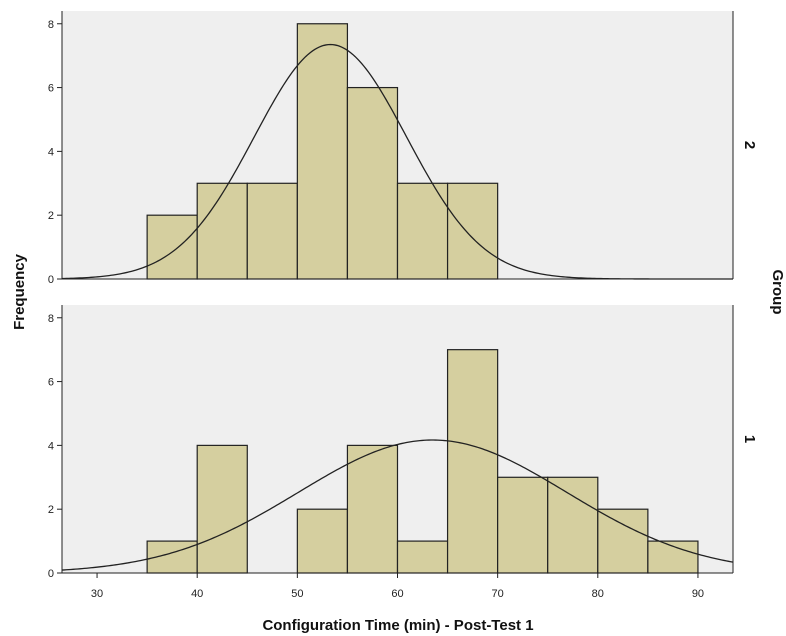 The image size is (786, 636). What do you see at coordinates (97, 594) in the screenshot?
I see `x-tick-label: 30` at bounding box center [97, 594].